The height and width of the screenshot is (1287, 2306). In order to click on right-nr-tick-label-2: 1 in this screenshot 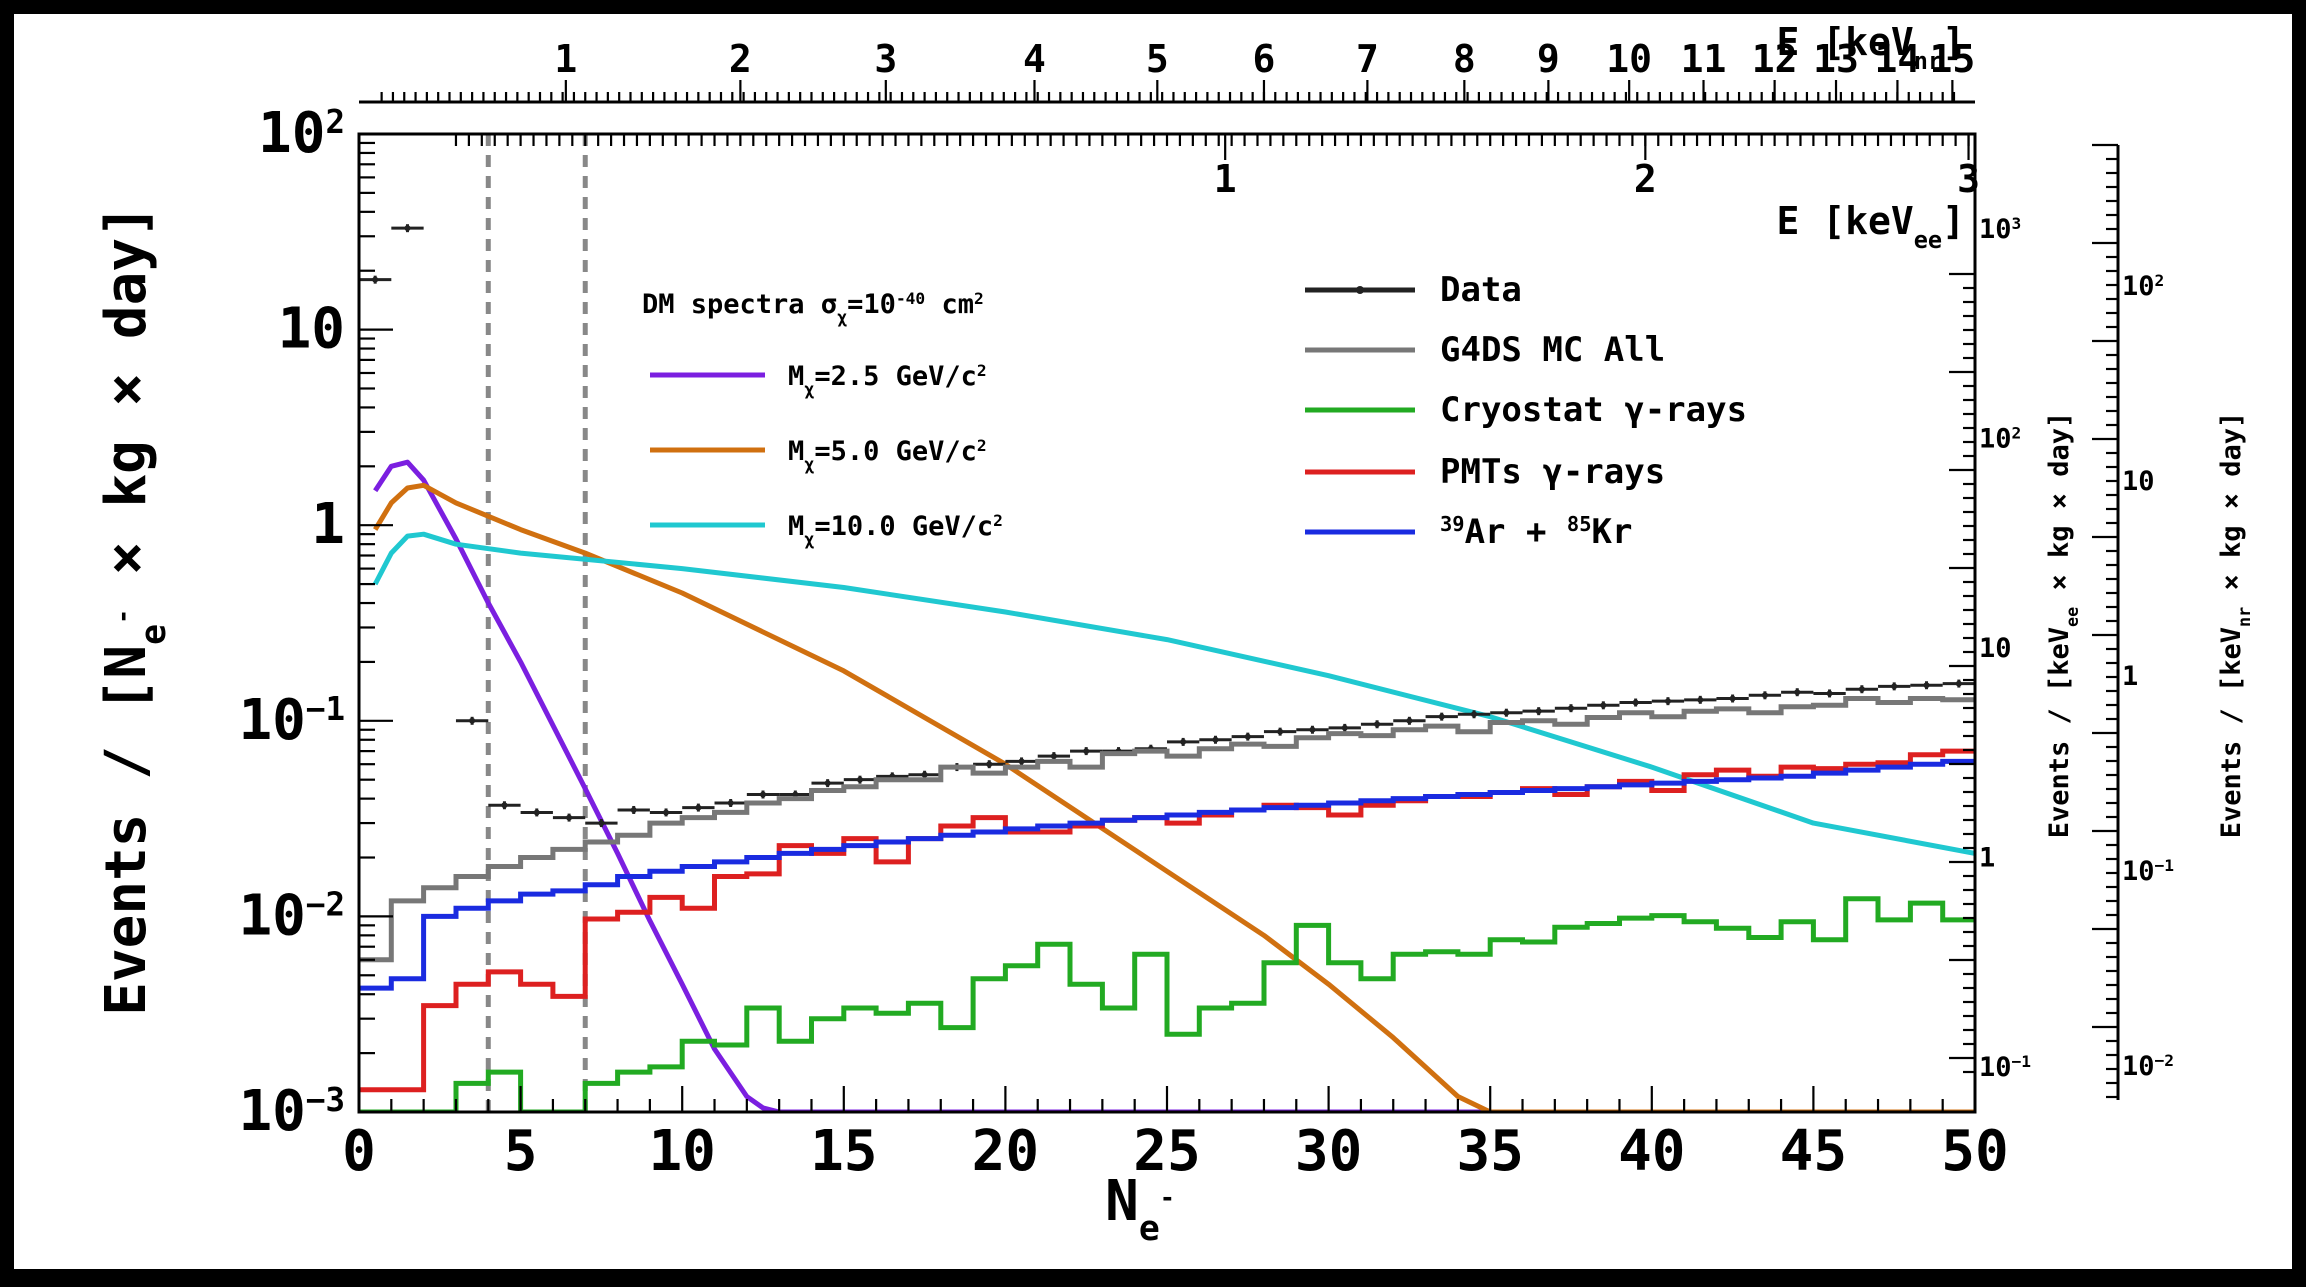, I will do `click(2130, 676)`.